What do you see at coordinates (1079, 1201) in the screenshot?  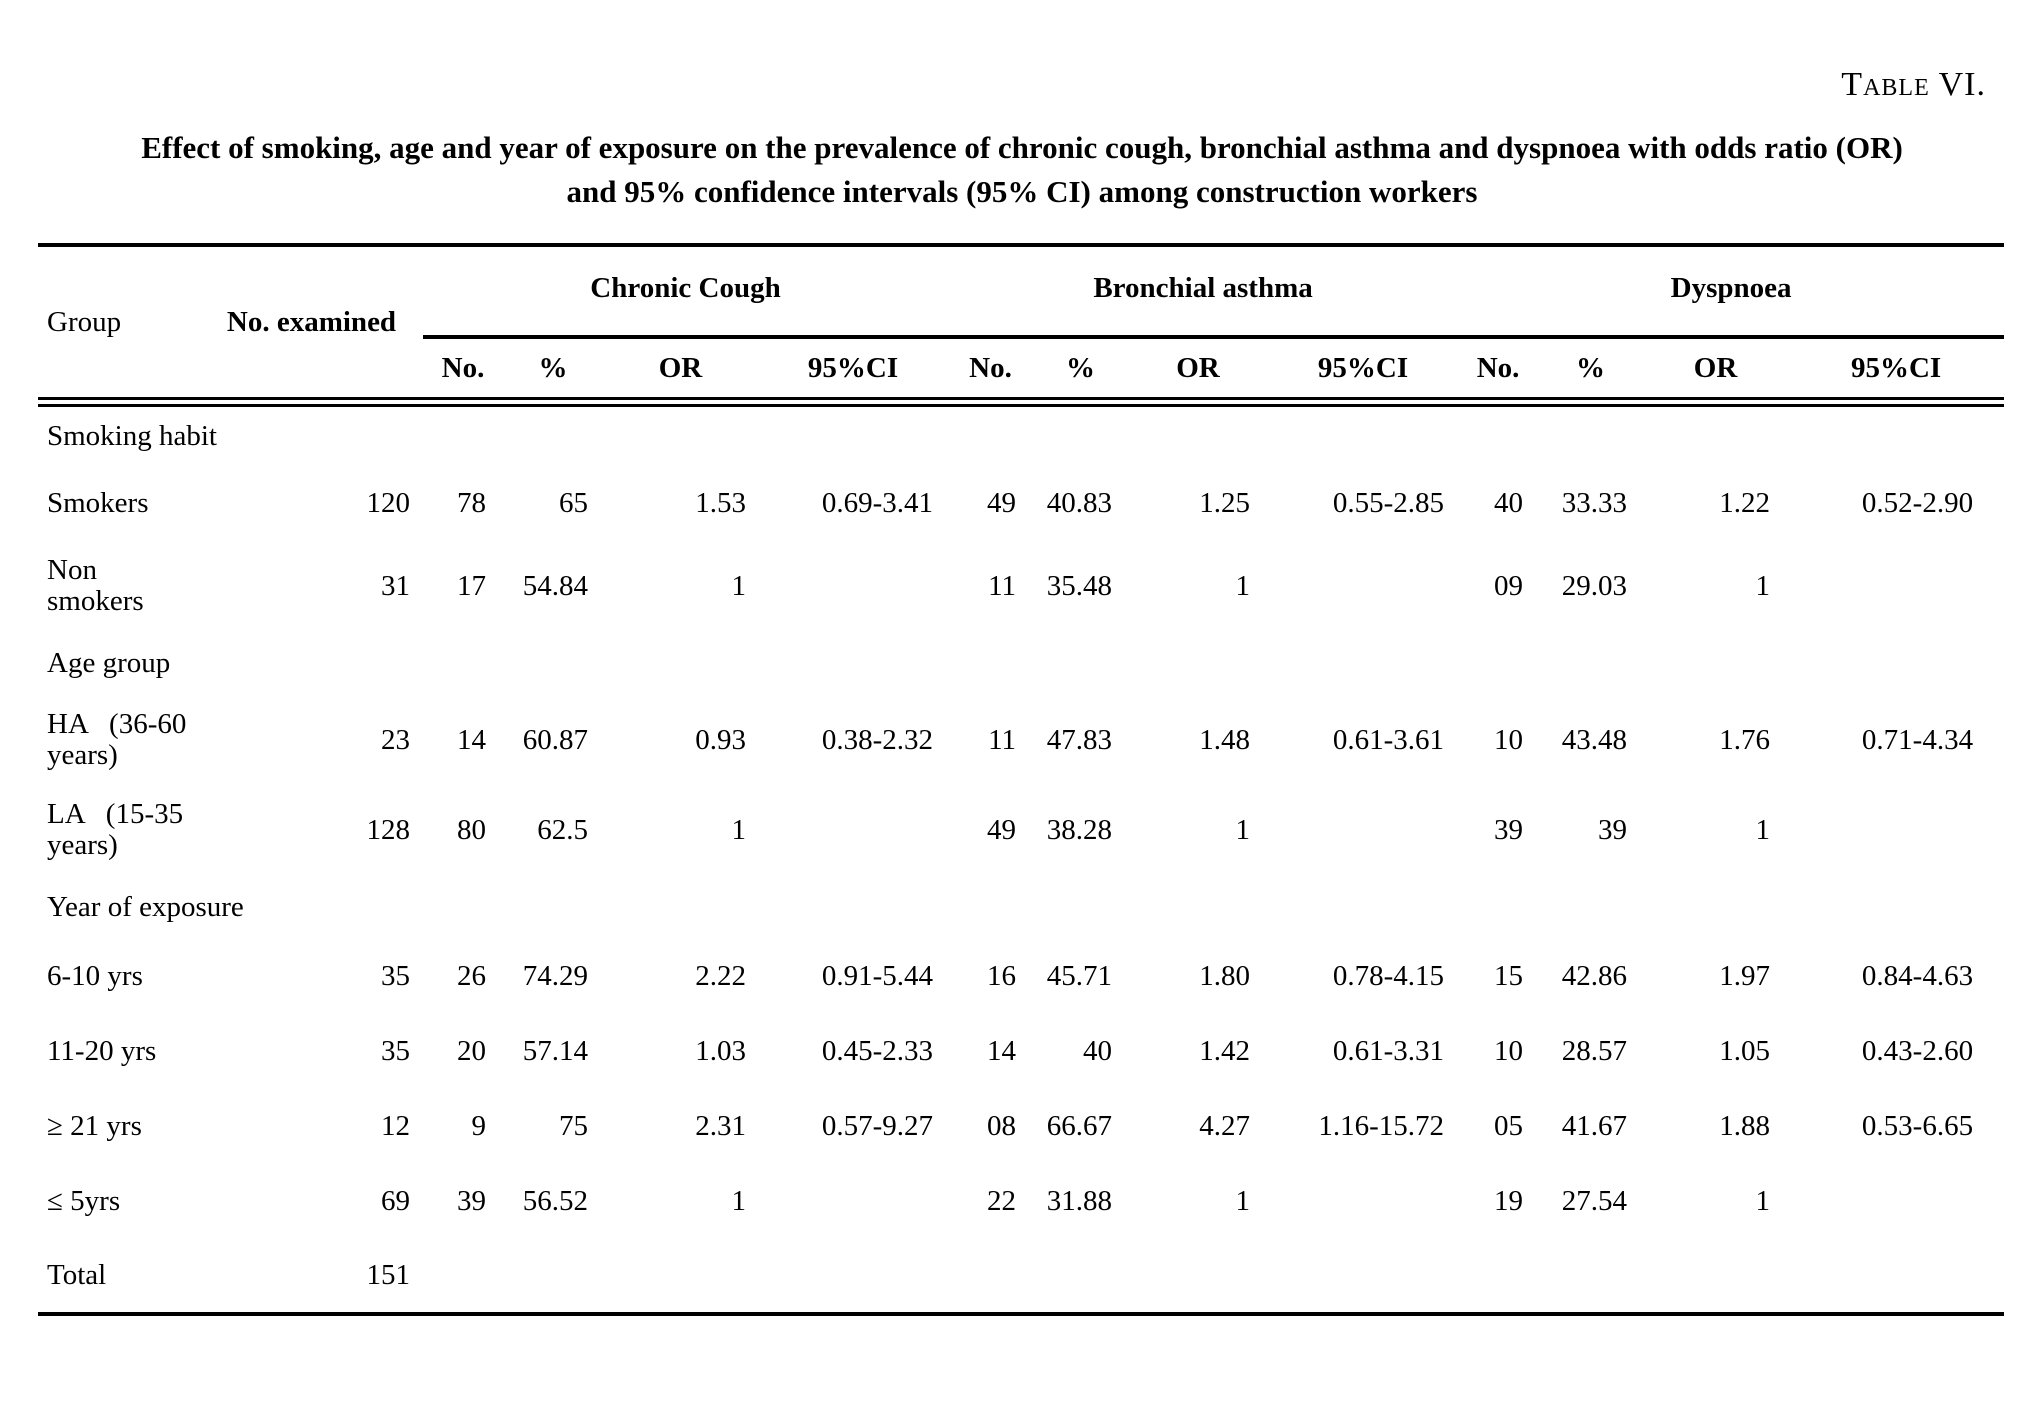 I see `cell-ba-pct: 31.88` at bounding box center [1079, 1201].